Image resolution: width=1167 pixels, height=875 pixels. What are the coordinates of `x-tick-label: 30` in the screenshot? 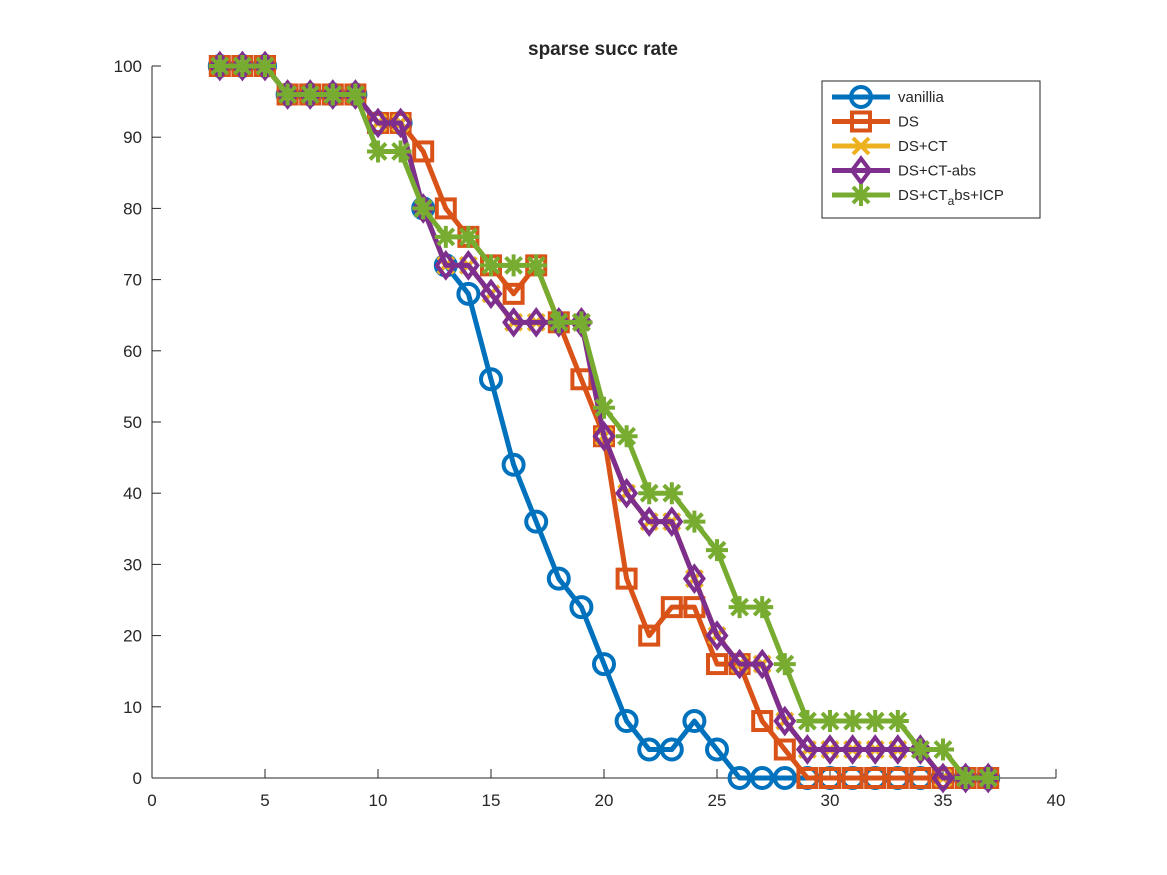 It's located at (830, 800).